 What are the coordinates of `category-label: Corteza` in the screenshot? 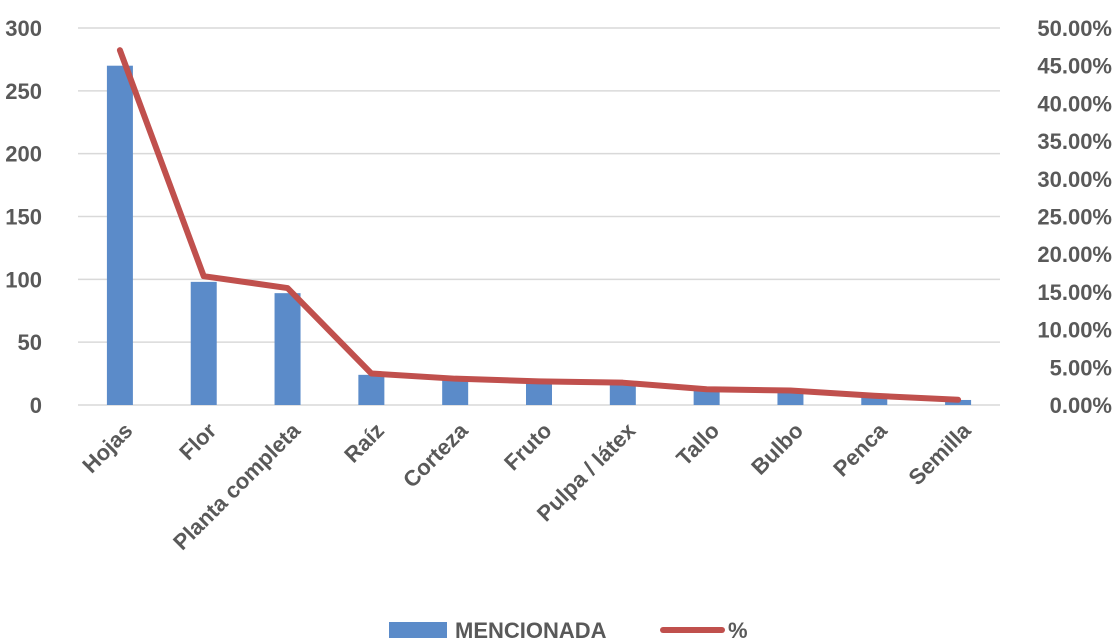 It's located at (435, 454).